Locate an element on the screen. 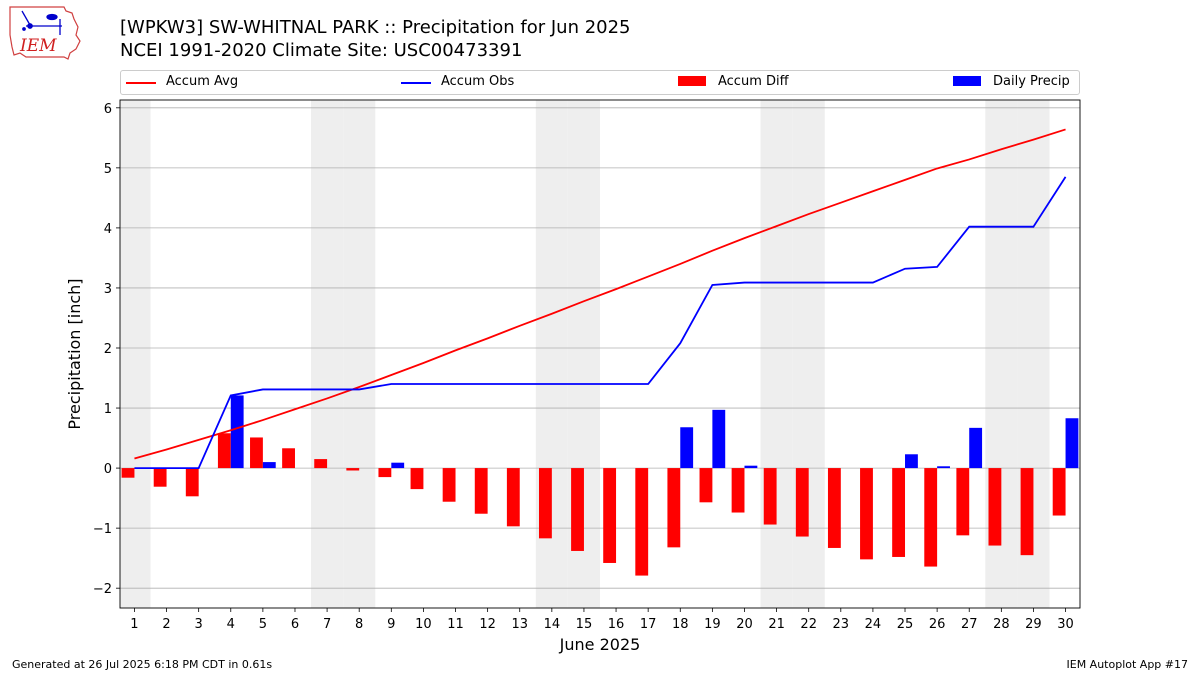 The width and height of the screenshot is (1200, 675). x-tick-label: 7 is located at coordinates (327, 624).